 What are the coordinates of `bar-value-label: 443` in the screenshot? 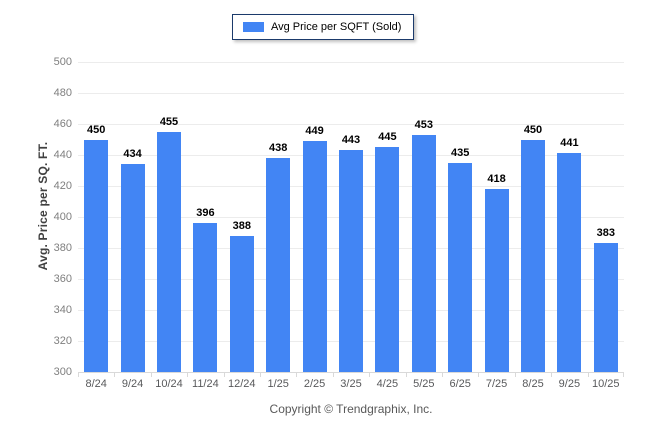 It's located at (351, 140).